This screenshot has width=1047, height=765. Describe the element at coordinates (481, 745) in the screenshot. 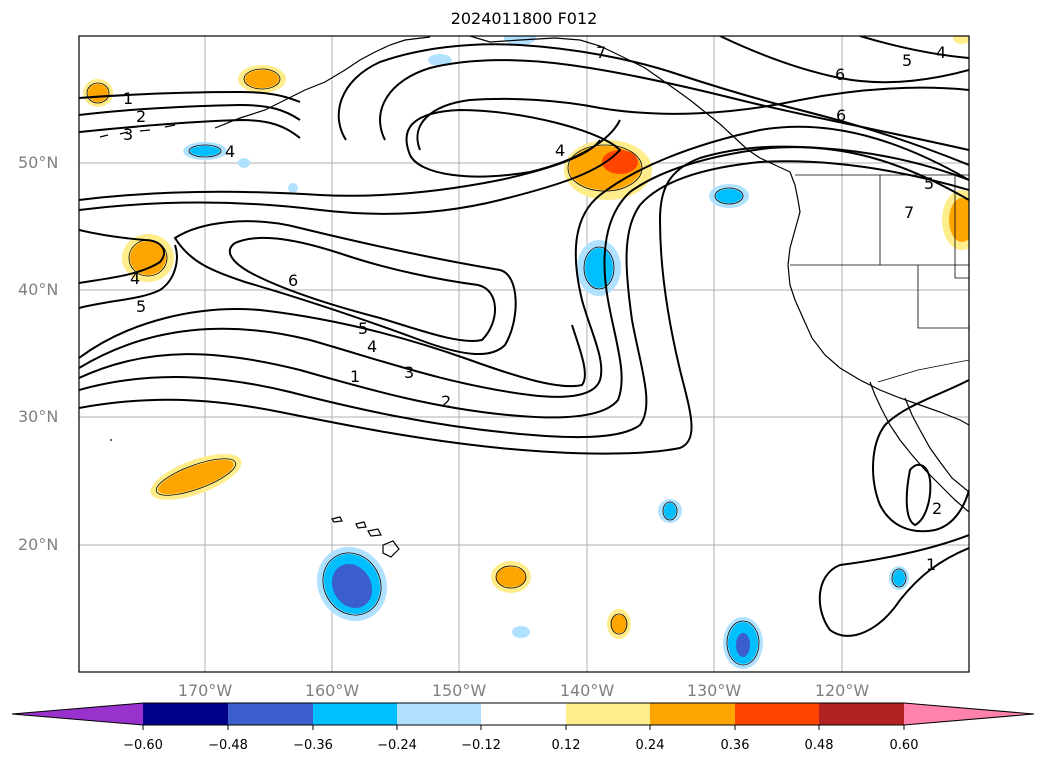

I see `colorbar-tick-label: −0.12` at that location.